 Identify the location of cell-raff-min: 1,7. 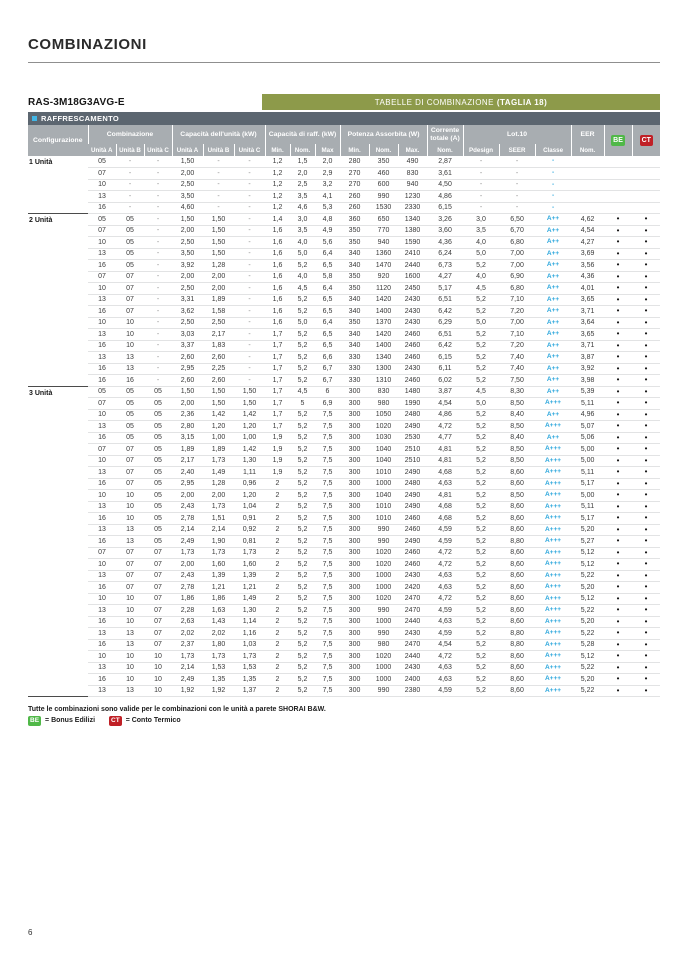
(277, 391).